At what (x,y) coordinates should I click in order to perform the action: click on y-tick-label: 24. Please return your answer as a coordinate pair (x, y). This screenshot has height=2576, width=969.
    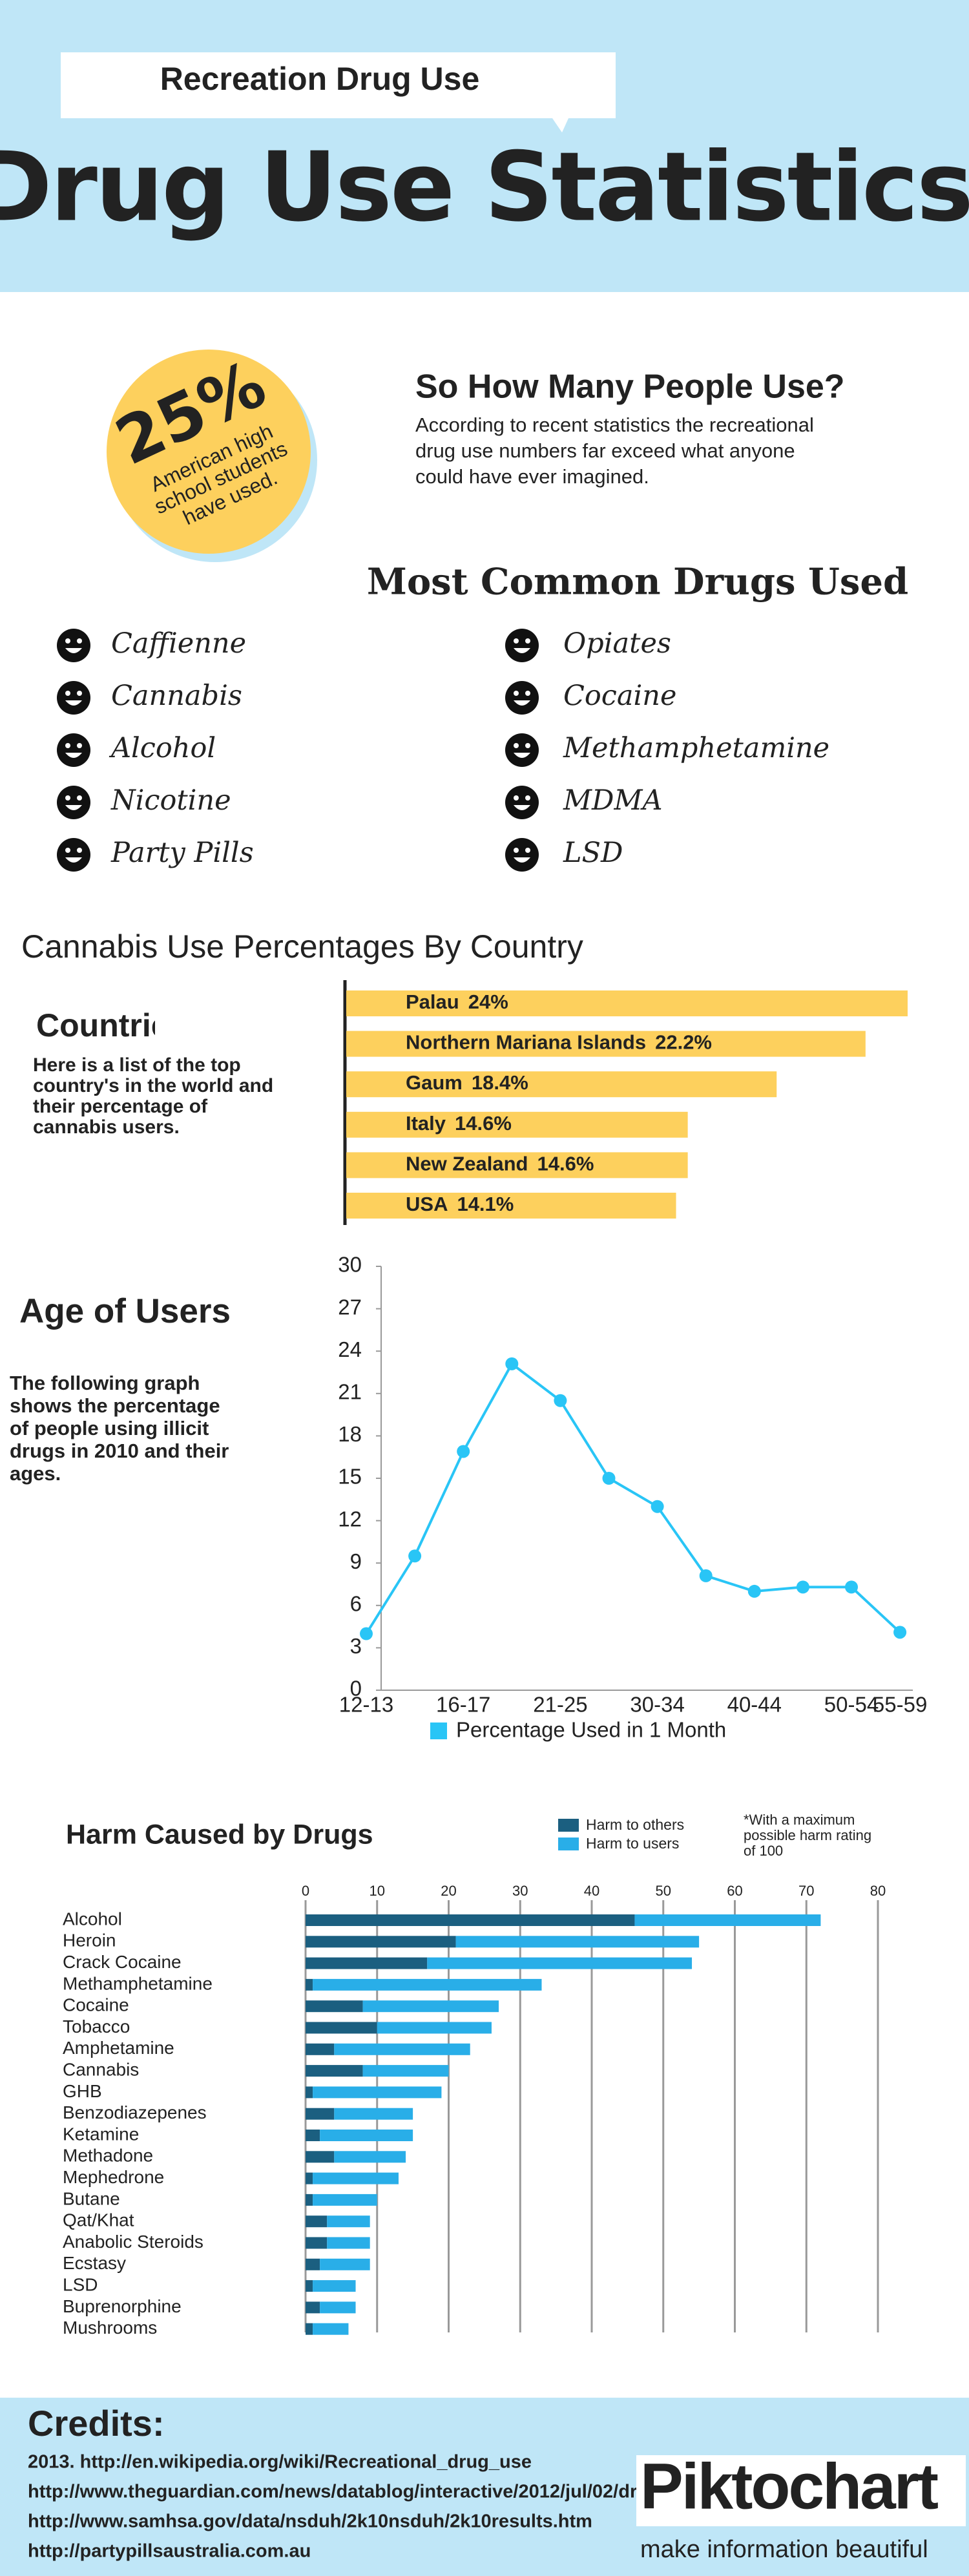
    Looking at the image, I should click on (350, 1349).